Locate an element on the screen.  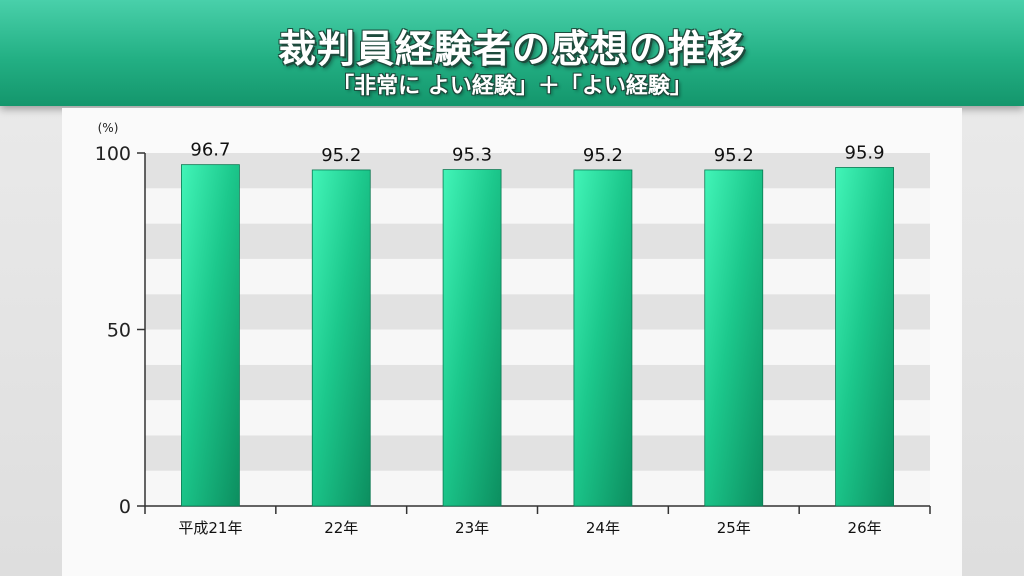
y-tick-label: 50 is located at coordinates (119, 331).